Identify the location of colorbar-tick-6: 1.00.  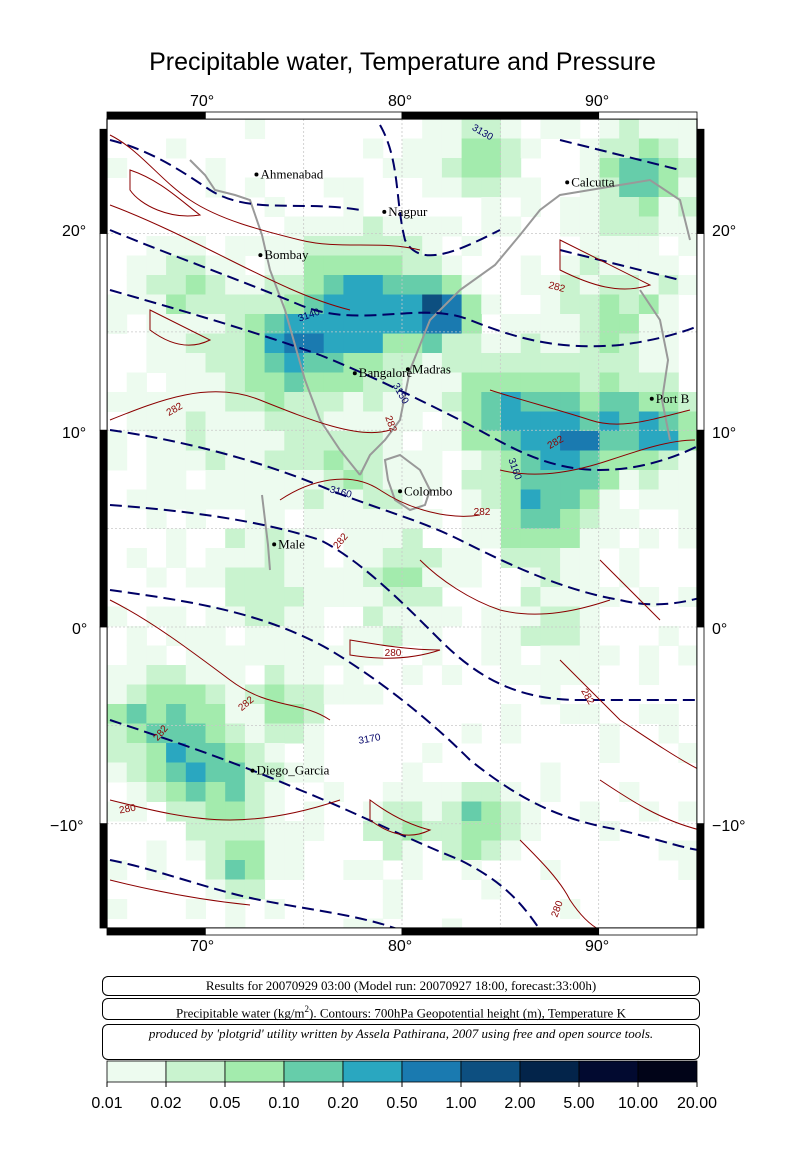
(461, 1103).